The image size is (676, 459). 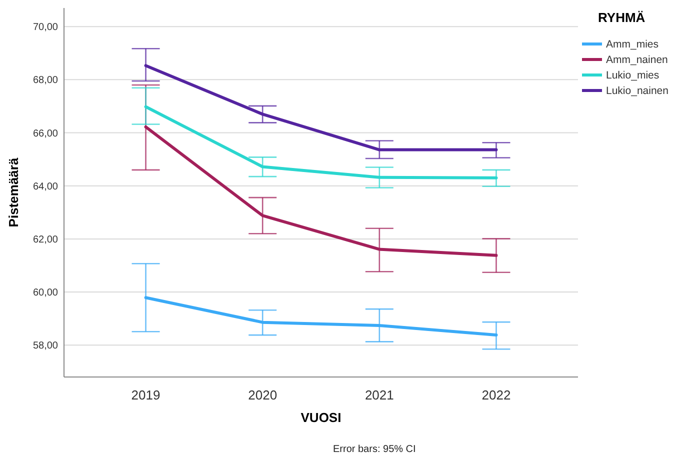 I want to click on legend-label: Amm_nainen, so click(x=637, y=60).